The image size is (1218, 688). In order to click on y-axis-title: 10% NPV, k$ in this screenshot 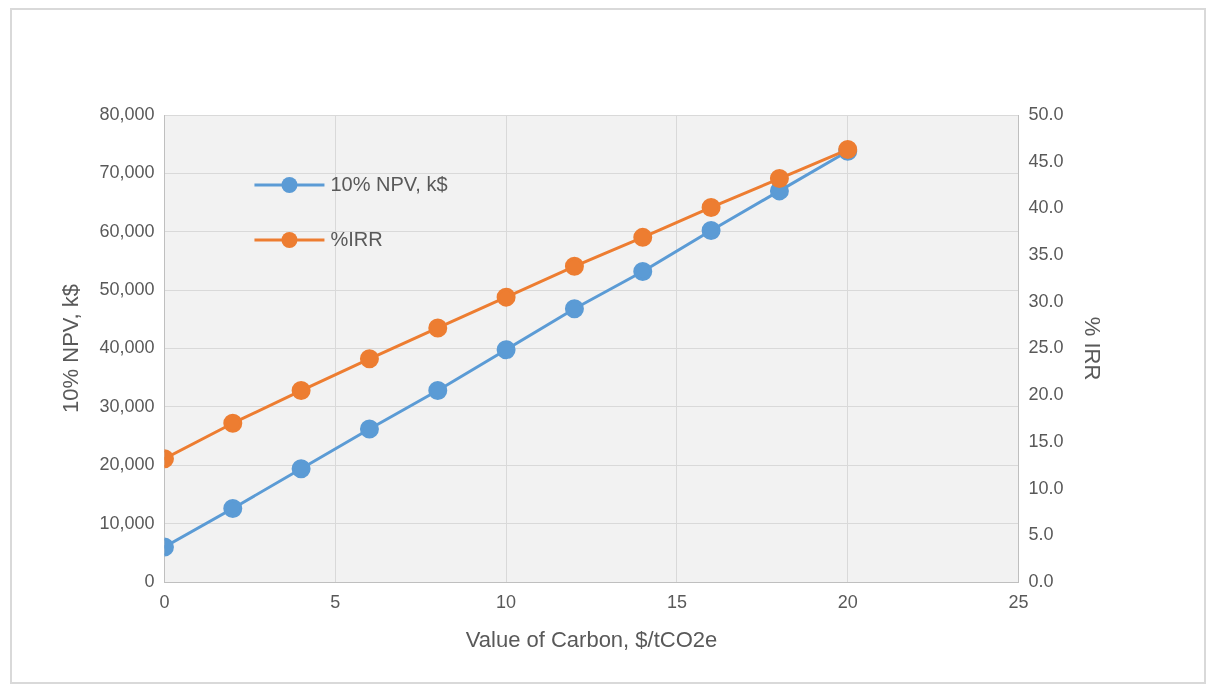, I will do `click(71, 348)`.